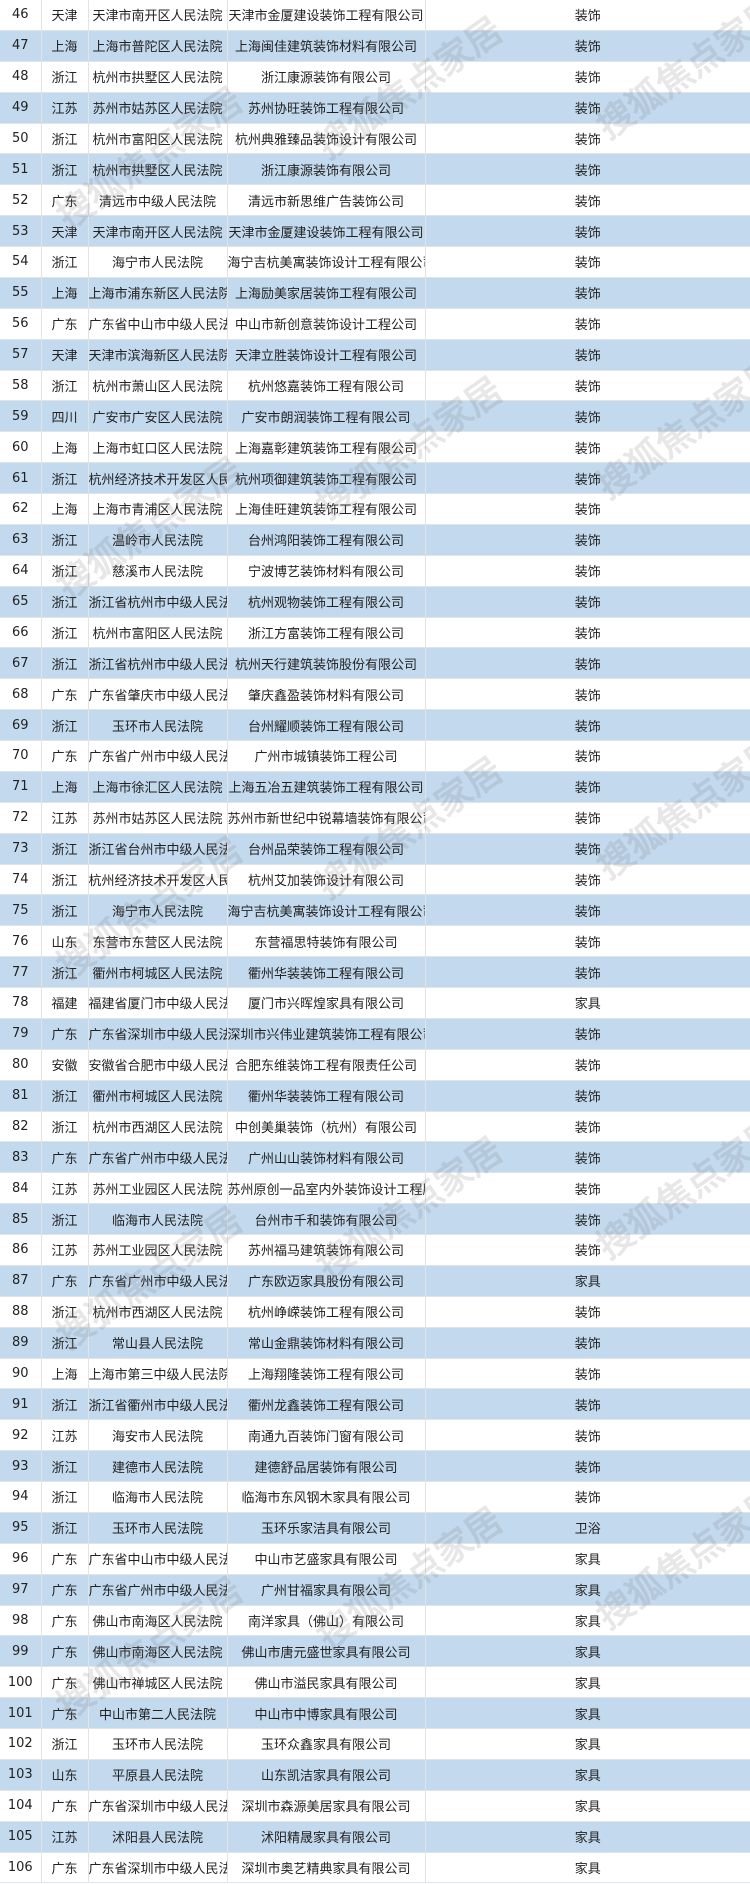 This screenshot has height=1884, width=750. Describe the element at coordinates (375, 1837) in the screenshot. I see `table-row: 105 江苏 沭阳县人民法院 沭阳精晟家具有限公司 家具` at that location.